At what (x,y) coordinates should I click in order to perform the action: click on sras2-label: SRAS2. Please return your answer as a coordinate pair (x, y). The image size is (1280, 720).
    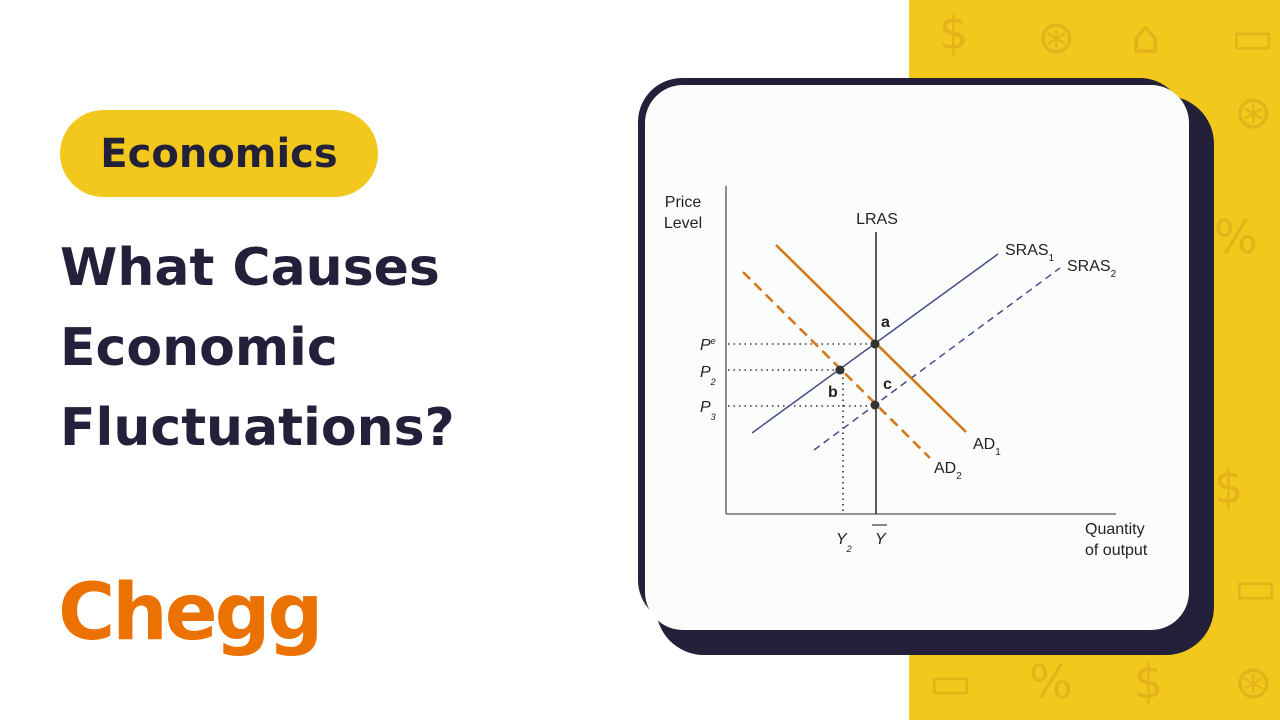
    Looking at the image, I should click on (1092, 269).